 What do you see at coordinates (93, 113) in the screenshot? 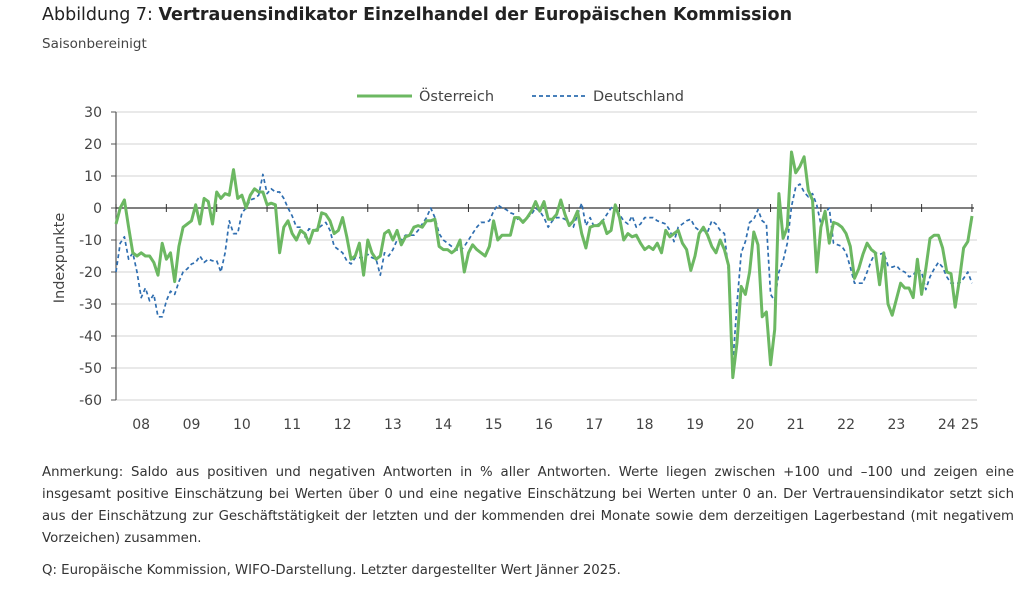
I see `y-tick-label: 30` at bounding box center [93, 113].